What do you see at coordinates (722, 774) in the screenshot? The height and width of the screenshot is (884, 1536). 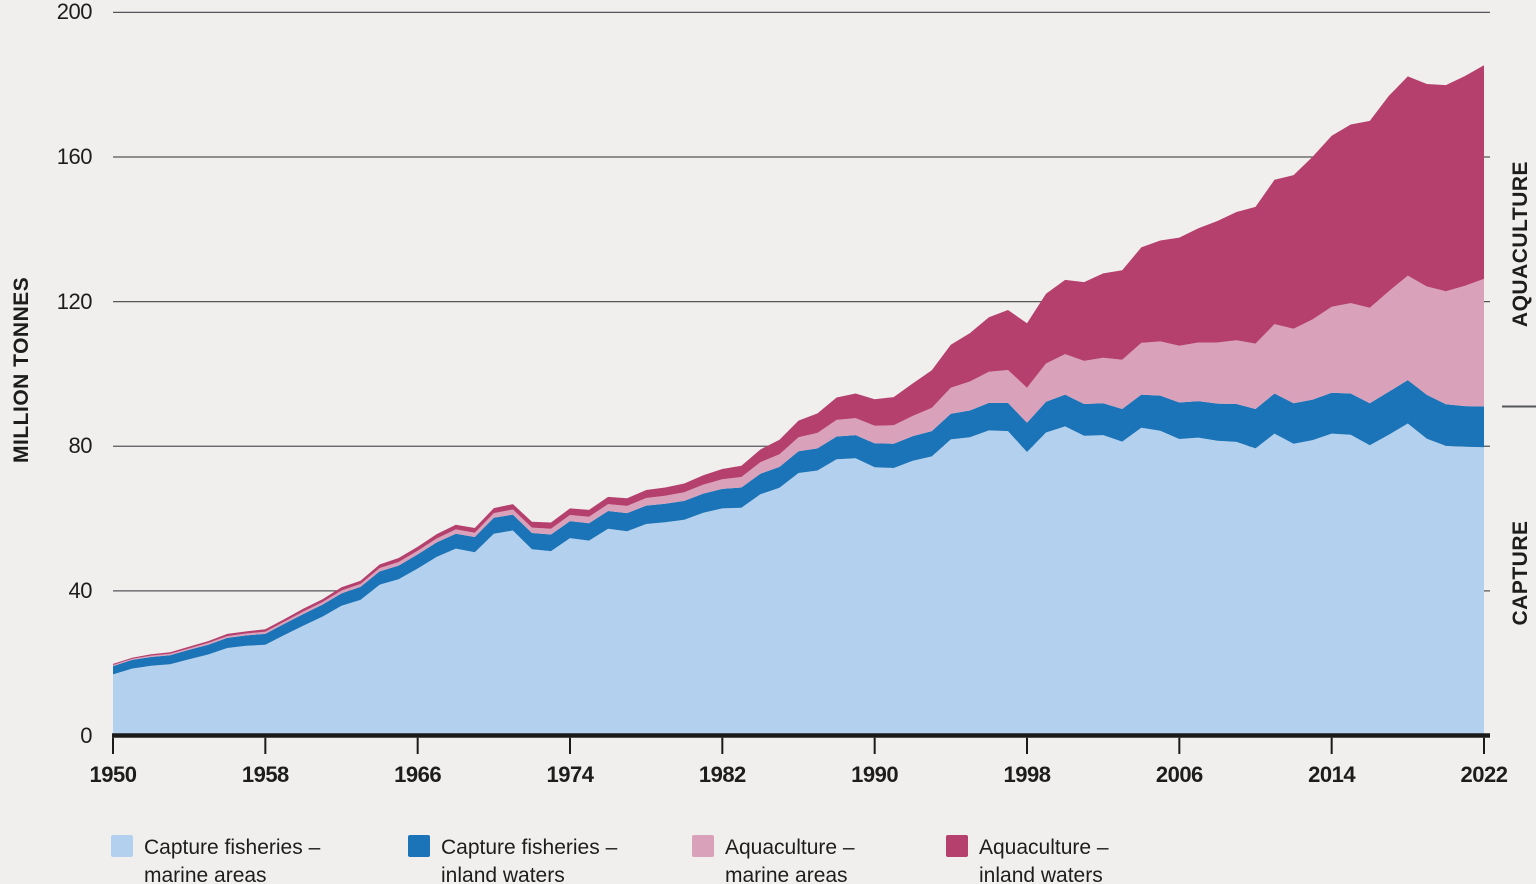 I see `x-tick-label-1982: 1982` at bounding box center [722, 774].